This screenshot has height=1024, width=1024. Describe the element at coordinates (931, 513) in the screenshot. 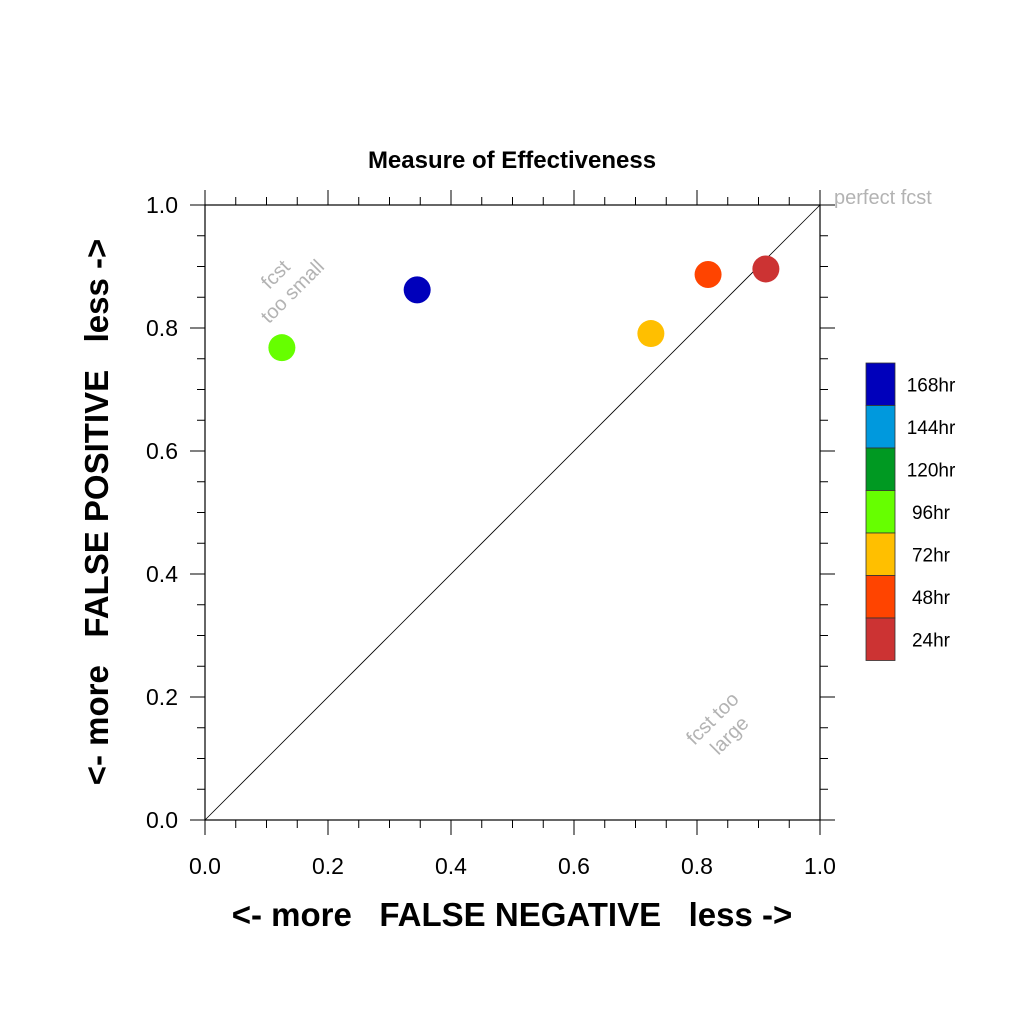

I see `legend-label: 96hr` at that location.